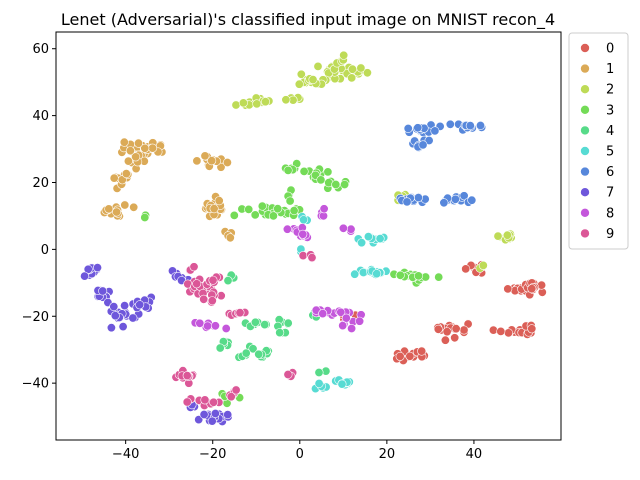 This screenshot has height=480, width=640. I want to click on legend-label: 5, so click(610, 152).